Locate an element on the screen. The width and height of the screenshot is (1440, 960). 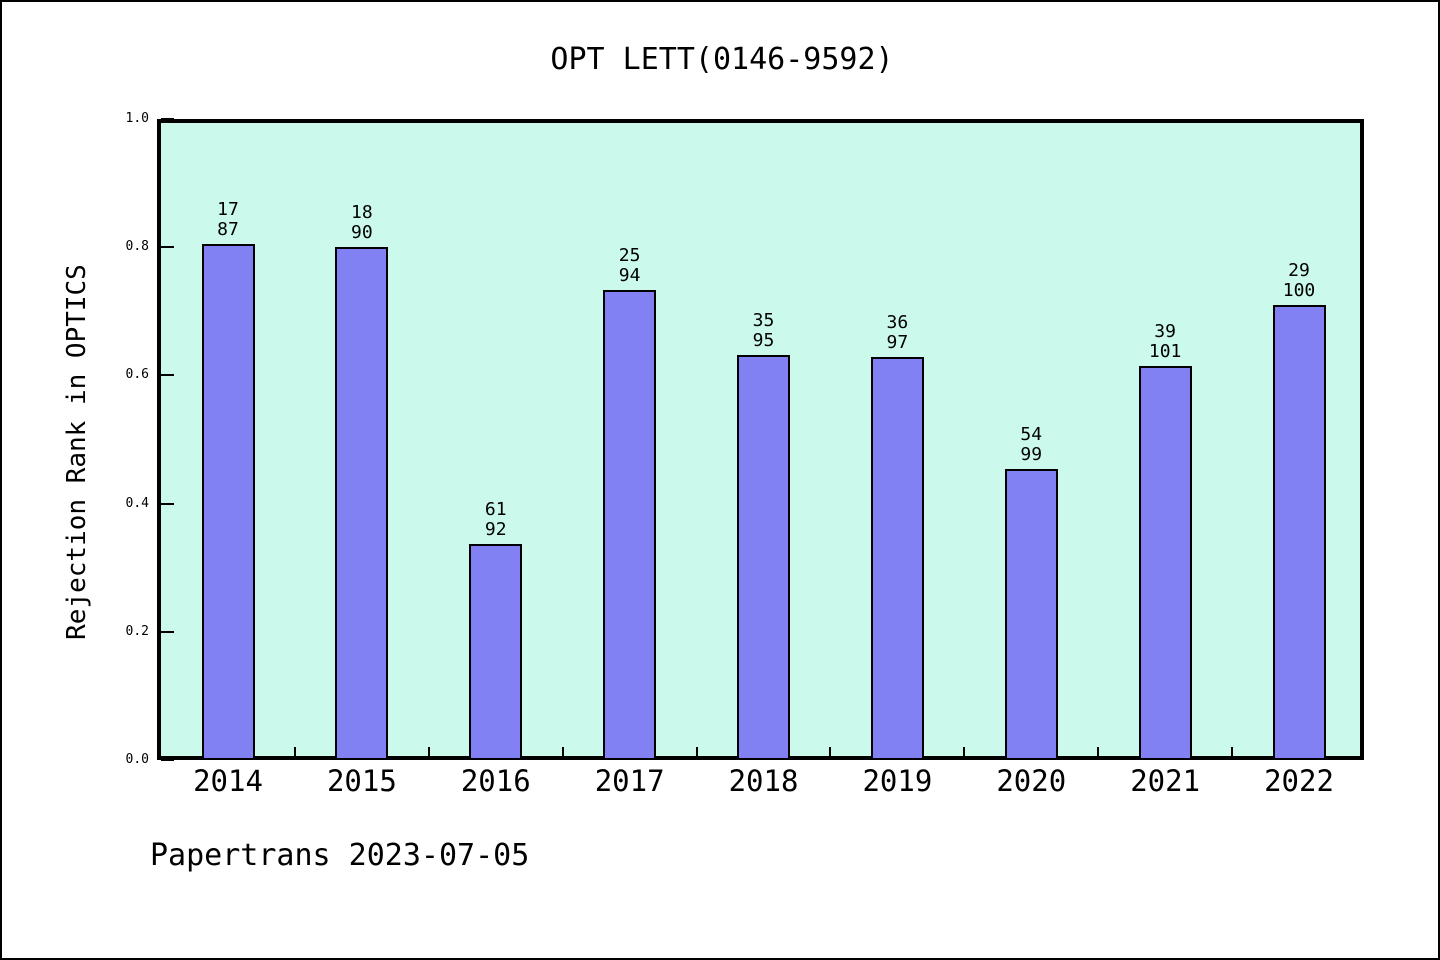
bar-2018 is located at coordinates (763, 557).